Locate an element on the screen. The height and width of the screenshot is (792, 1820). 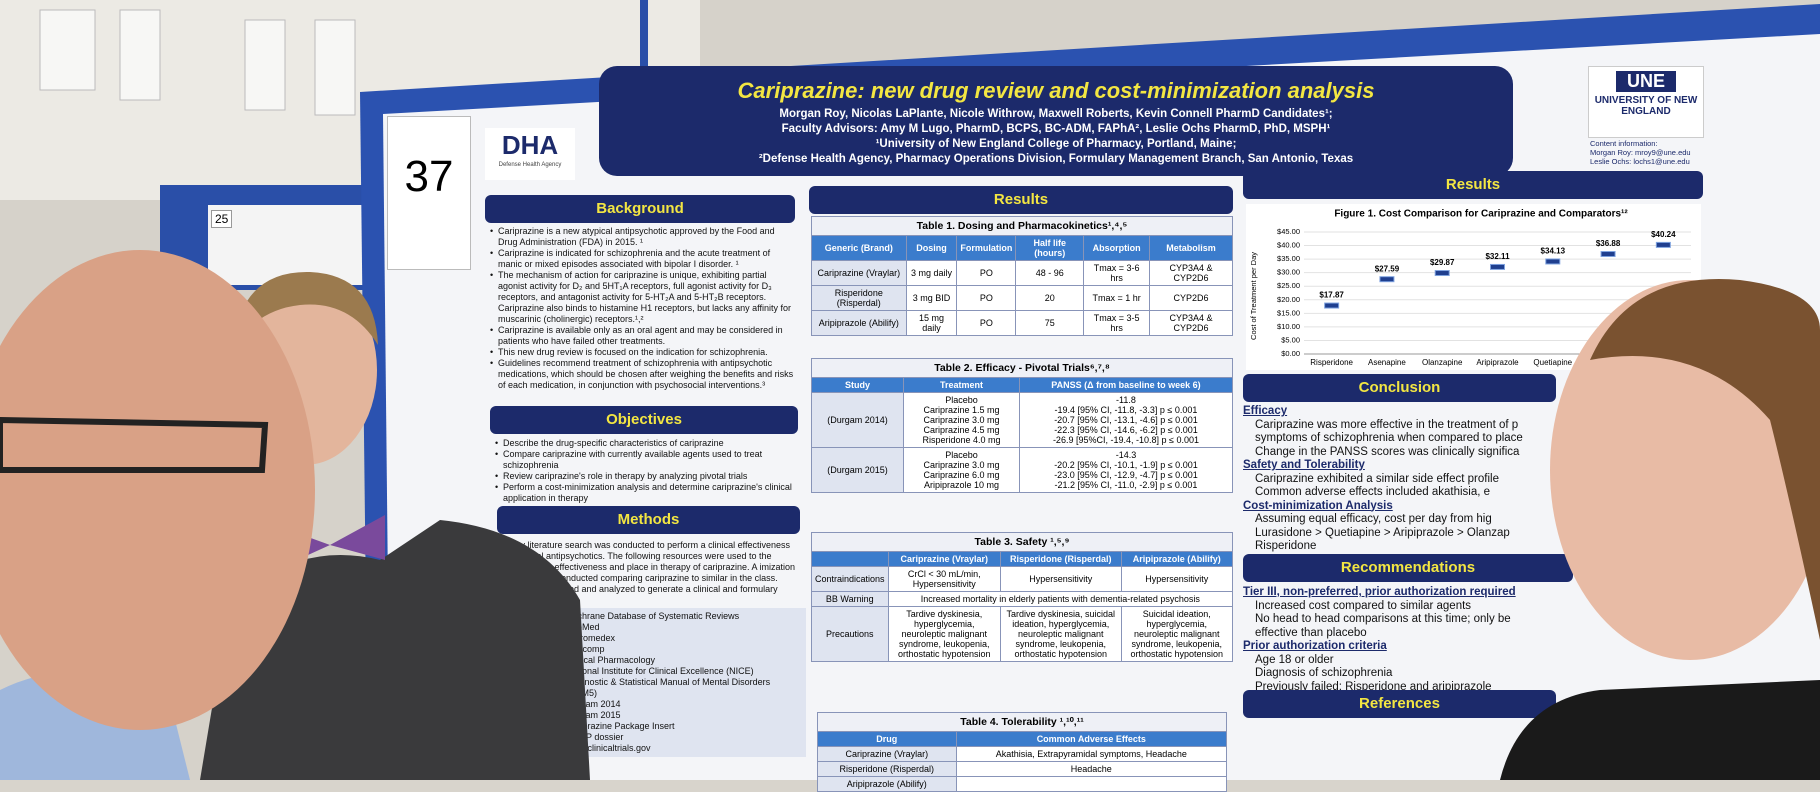
table-header-cell: Treatment is located at coordinates (961, 385).